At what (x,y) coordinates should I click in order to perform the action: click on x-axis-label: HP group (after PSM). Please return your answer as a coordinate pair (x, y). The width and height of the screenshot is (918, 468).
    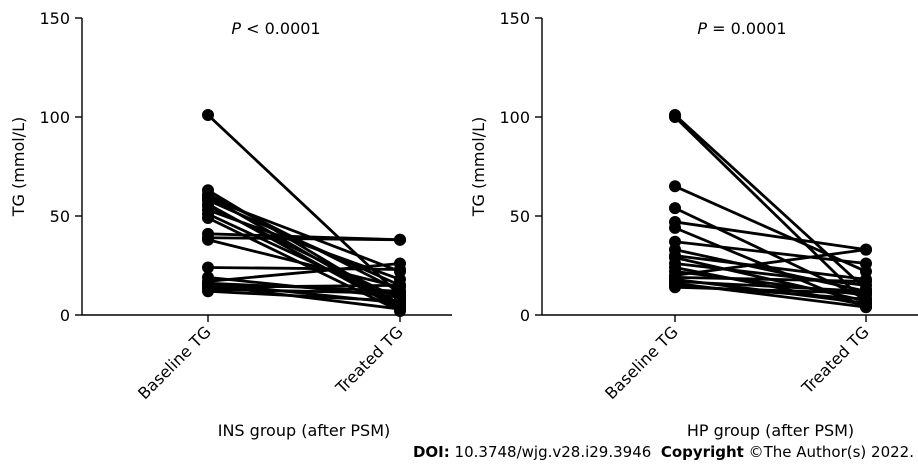
    Looking at the image, I should click on (770, 430).